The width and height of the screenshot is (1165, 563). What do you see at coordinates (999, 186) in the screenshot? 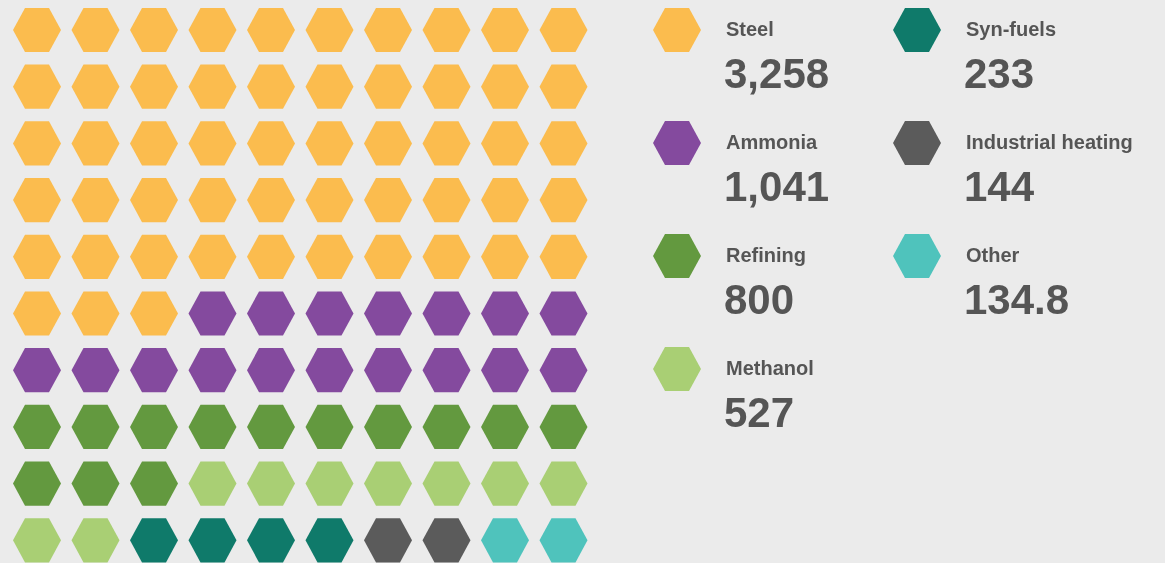
I see `data-label: 144` at bounding box center [999, 186].